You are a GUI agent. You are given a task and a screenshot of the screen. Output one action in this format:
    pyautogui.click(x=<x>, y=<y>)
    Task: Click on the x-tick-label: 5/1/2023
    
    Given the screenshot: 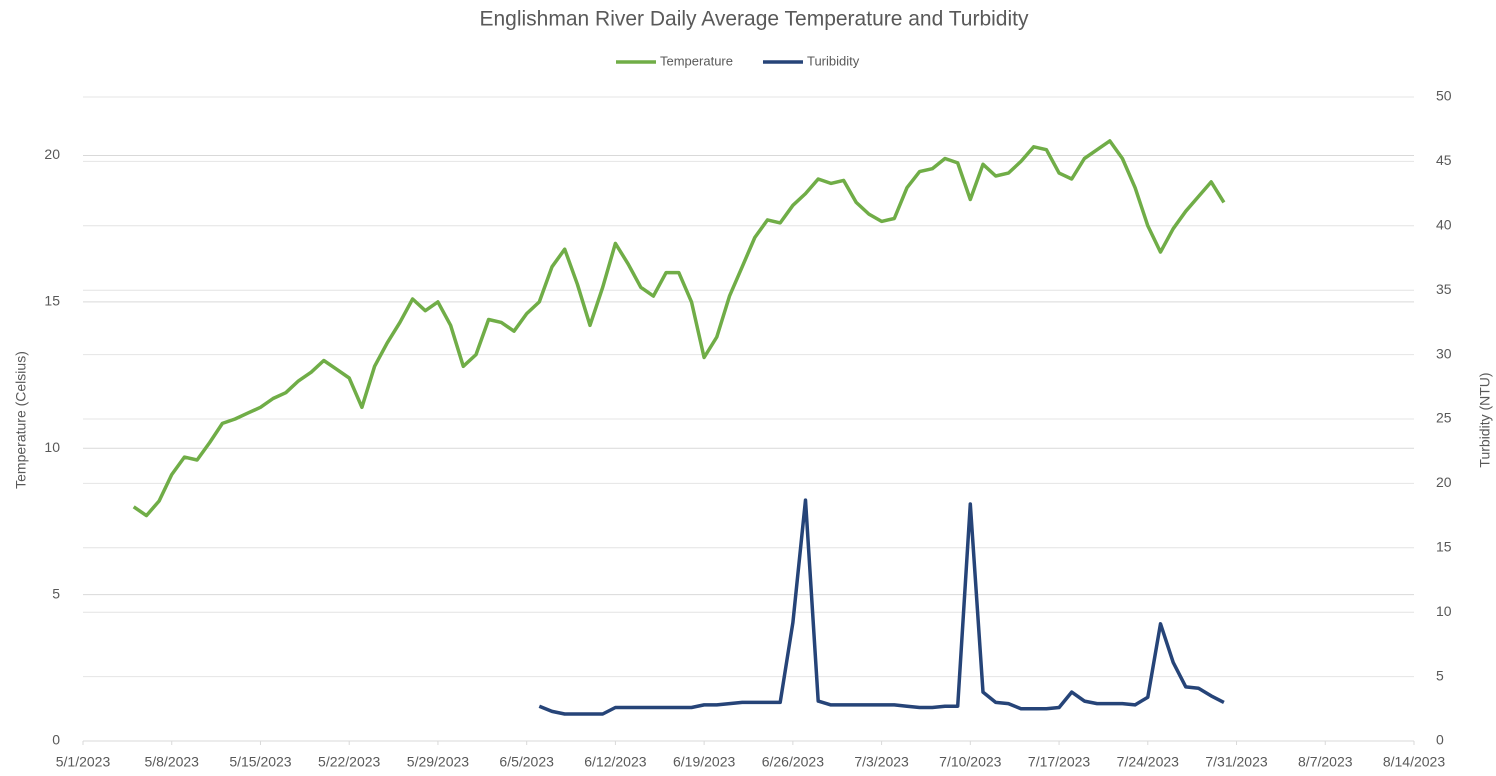 What is the action you would take?
    pyautogui.click(x=83, y=762)
    